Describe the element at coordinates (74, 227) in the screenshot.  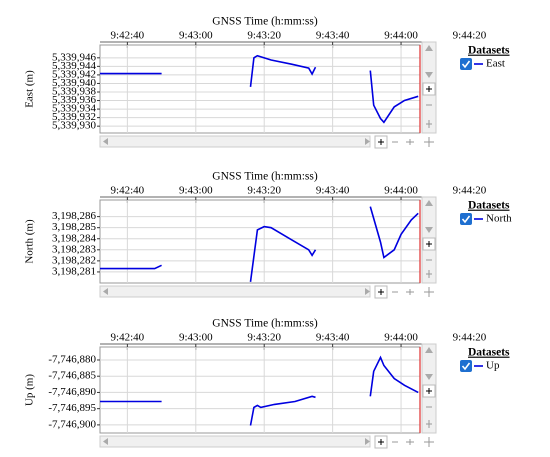
I see `y-tick-label: 3,198,285` at that location.